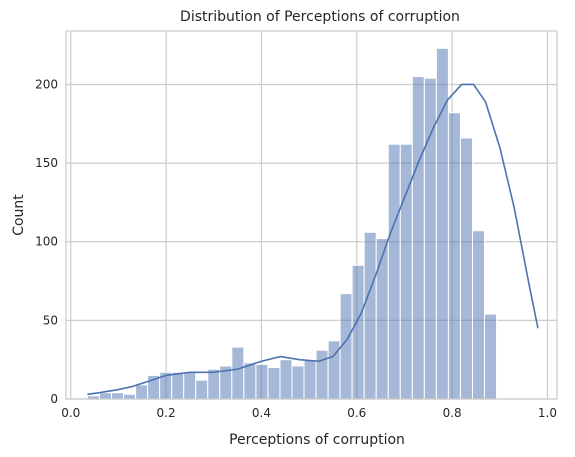 The image size is (575, 457). What do you see at coordinates (50, 320) in the screenshot?
I see `y-tick-label: 50` at bounding box center [50, 320].